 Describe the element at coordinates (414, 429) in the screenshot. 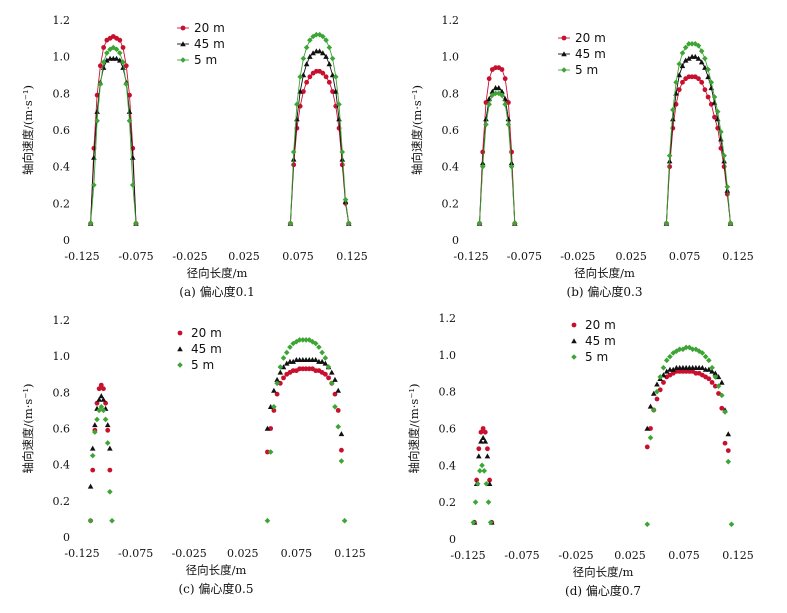

I see `y-axis-label: 轴向速度/(m·s⁻¹)` at that location.